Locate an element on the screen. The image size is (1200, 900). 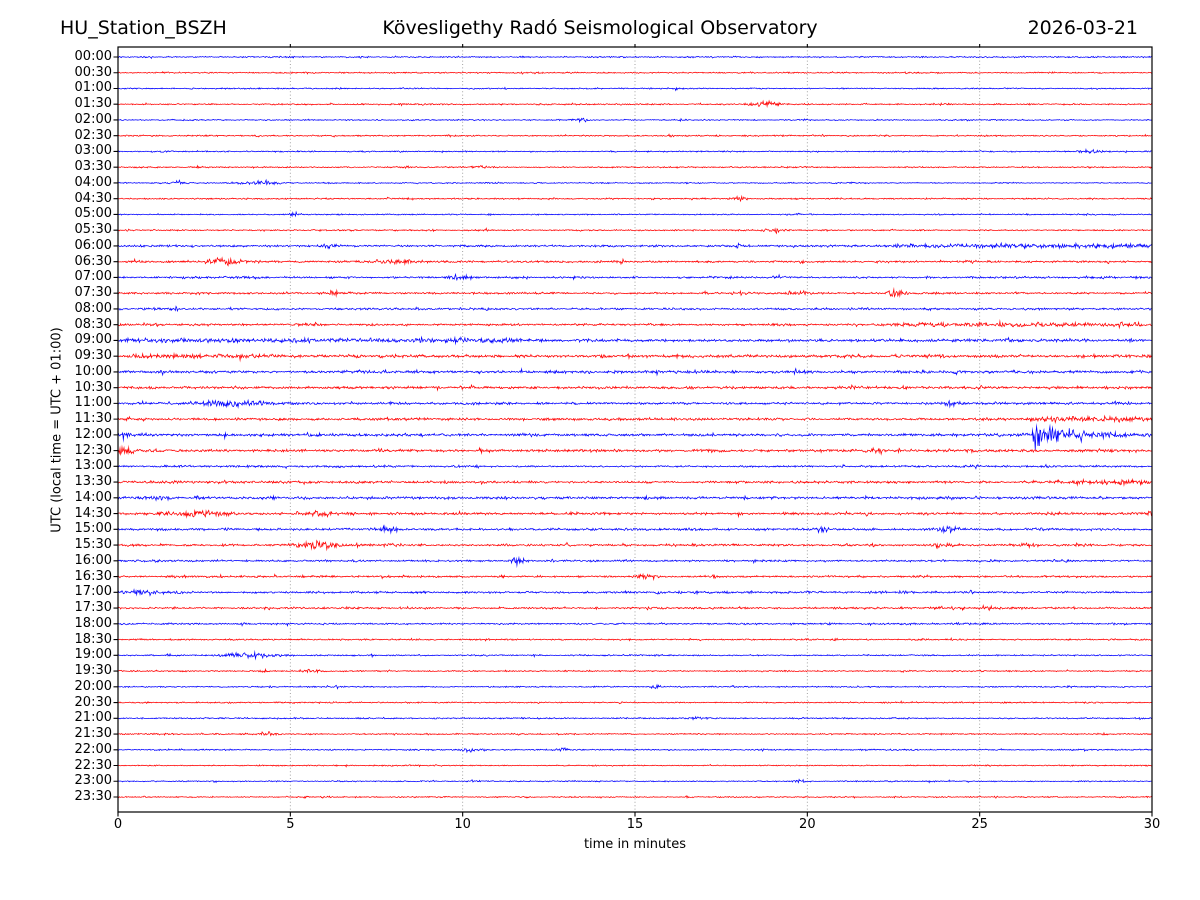
y-tick-label: 00:30 is located at coordinates (93, 72).